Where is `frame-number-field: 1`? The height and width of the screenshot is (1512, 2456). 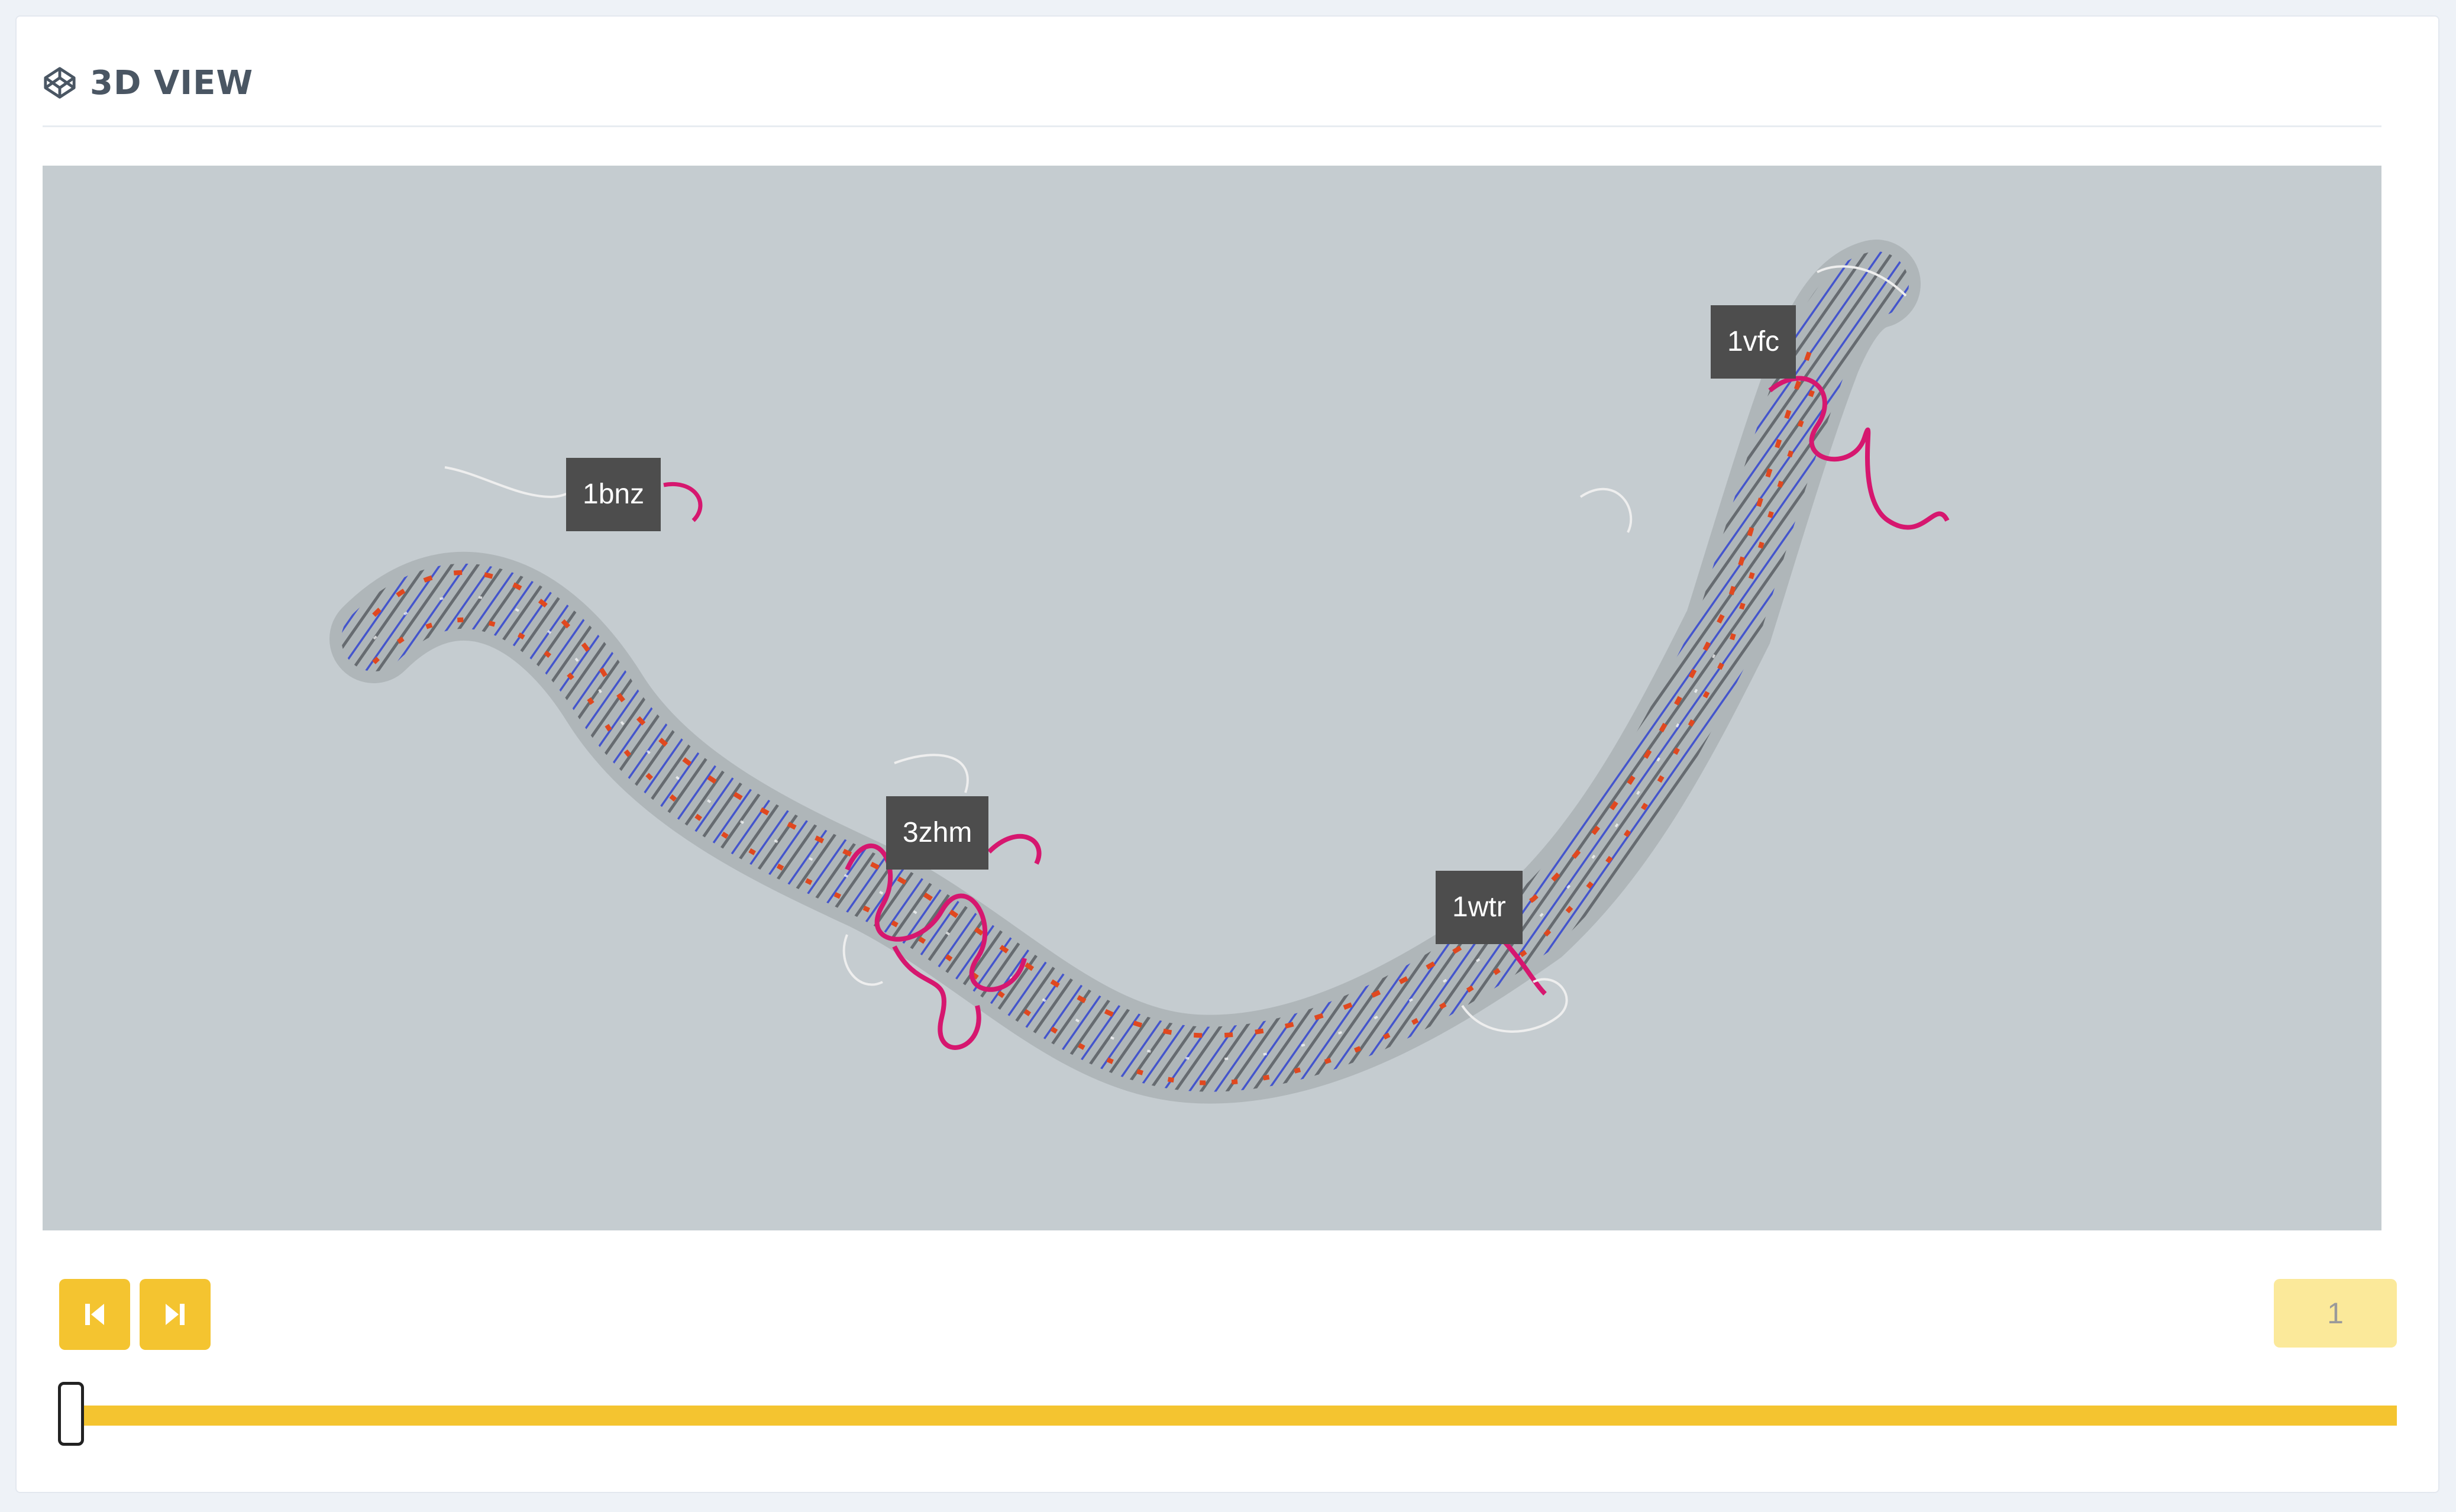
frame-number-field: 1 is located at coordinates (2335, 1313).